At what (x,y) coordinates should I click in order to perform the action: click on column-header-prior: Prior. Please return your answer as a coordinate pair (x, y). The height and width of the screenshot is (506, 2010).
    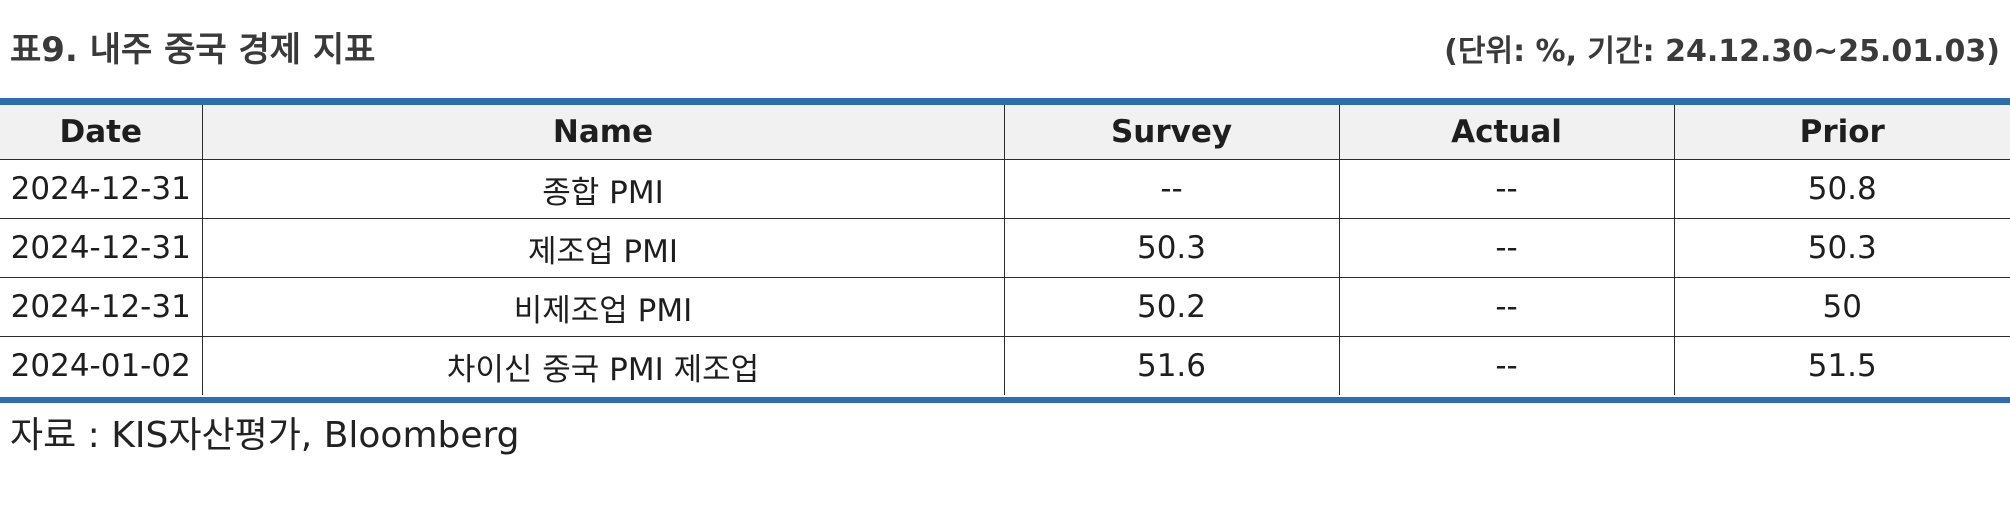
    Looking at the image, I should click on (1841, 132).